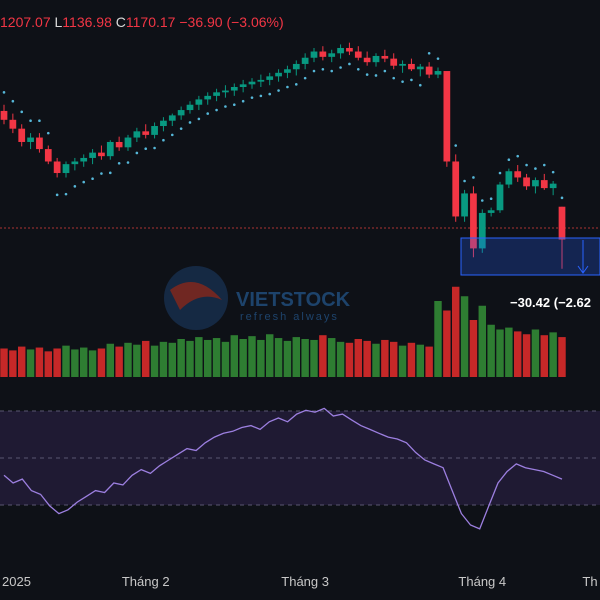  Describe the element at coordinates (550, 302) in the screenshot. I see `measure-label: −30.42 (−2.62` at that location.